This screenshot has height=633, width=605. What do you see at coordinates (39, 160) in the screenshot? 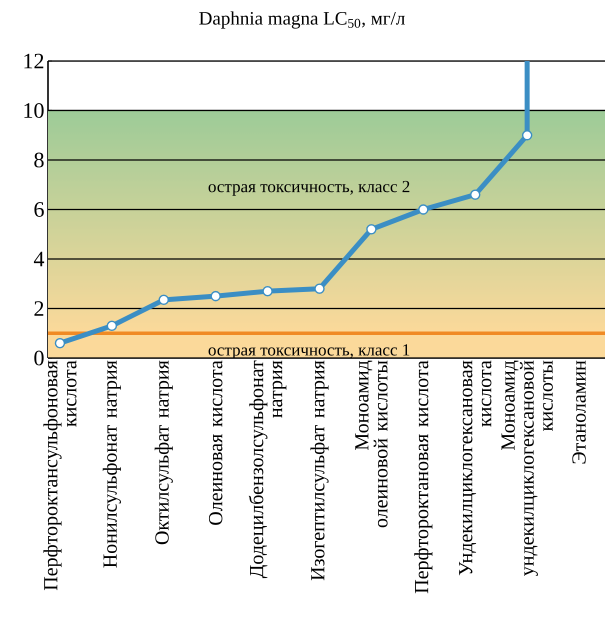
I see `y-tick-label: 8` at bounding box center [39, 160].